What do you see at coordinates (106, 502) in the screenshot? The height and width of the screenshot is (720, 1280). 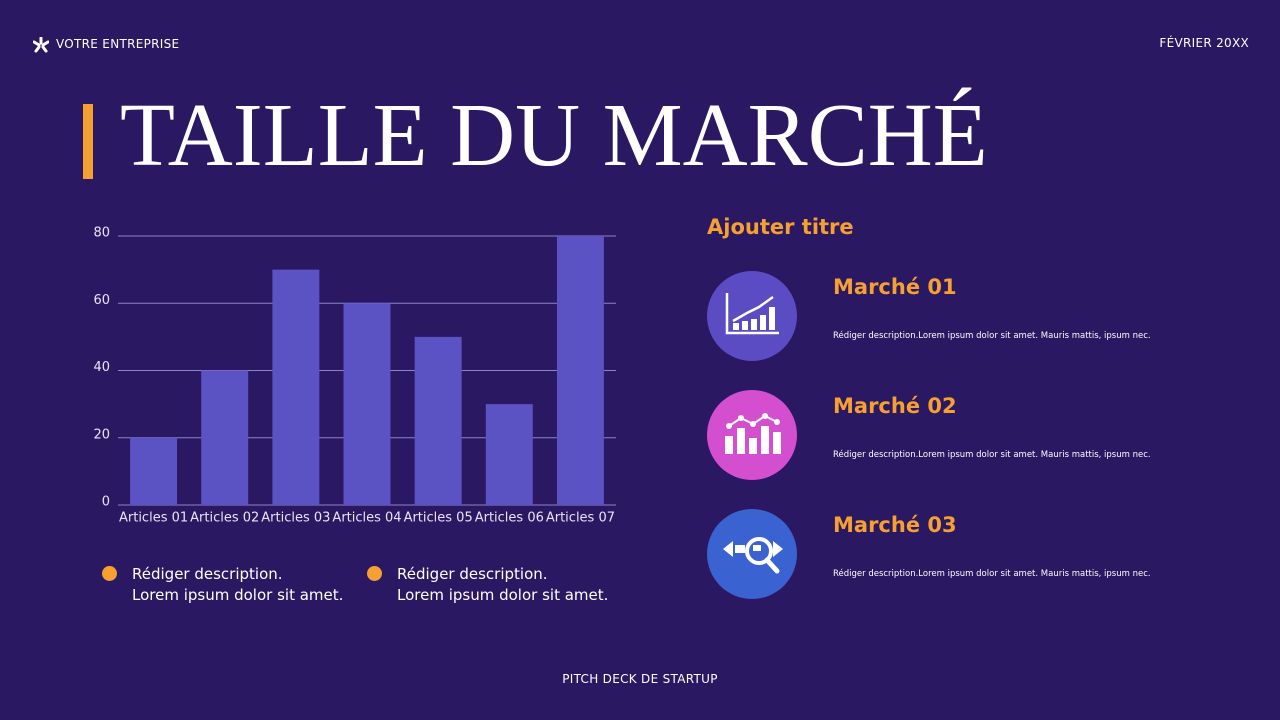 I see `y-tick-label: 0` at bounding box center [106, 502].